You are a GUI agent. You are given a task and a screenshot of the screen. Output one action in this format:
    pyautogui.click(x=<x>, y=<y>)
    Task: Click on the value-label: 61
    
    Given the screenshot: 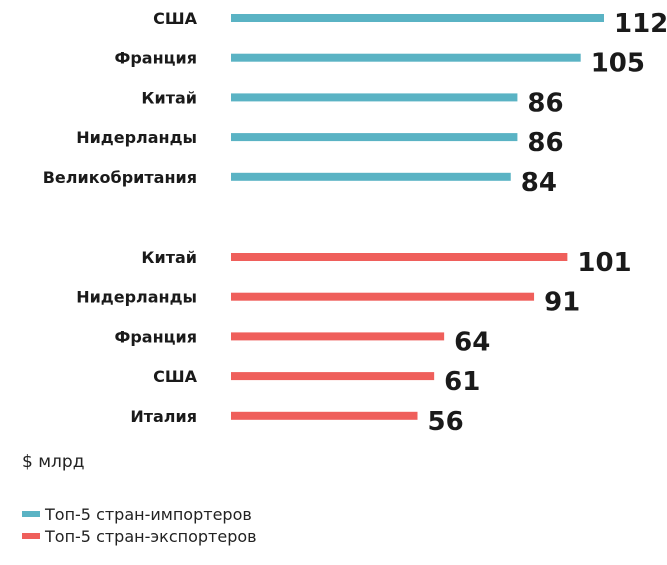 What is the action you would take?
    pyautogui.click(x=462, y=382)
    